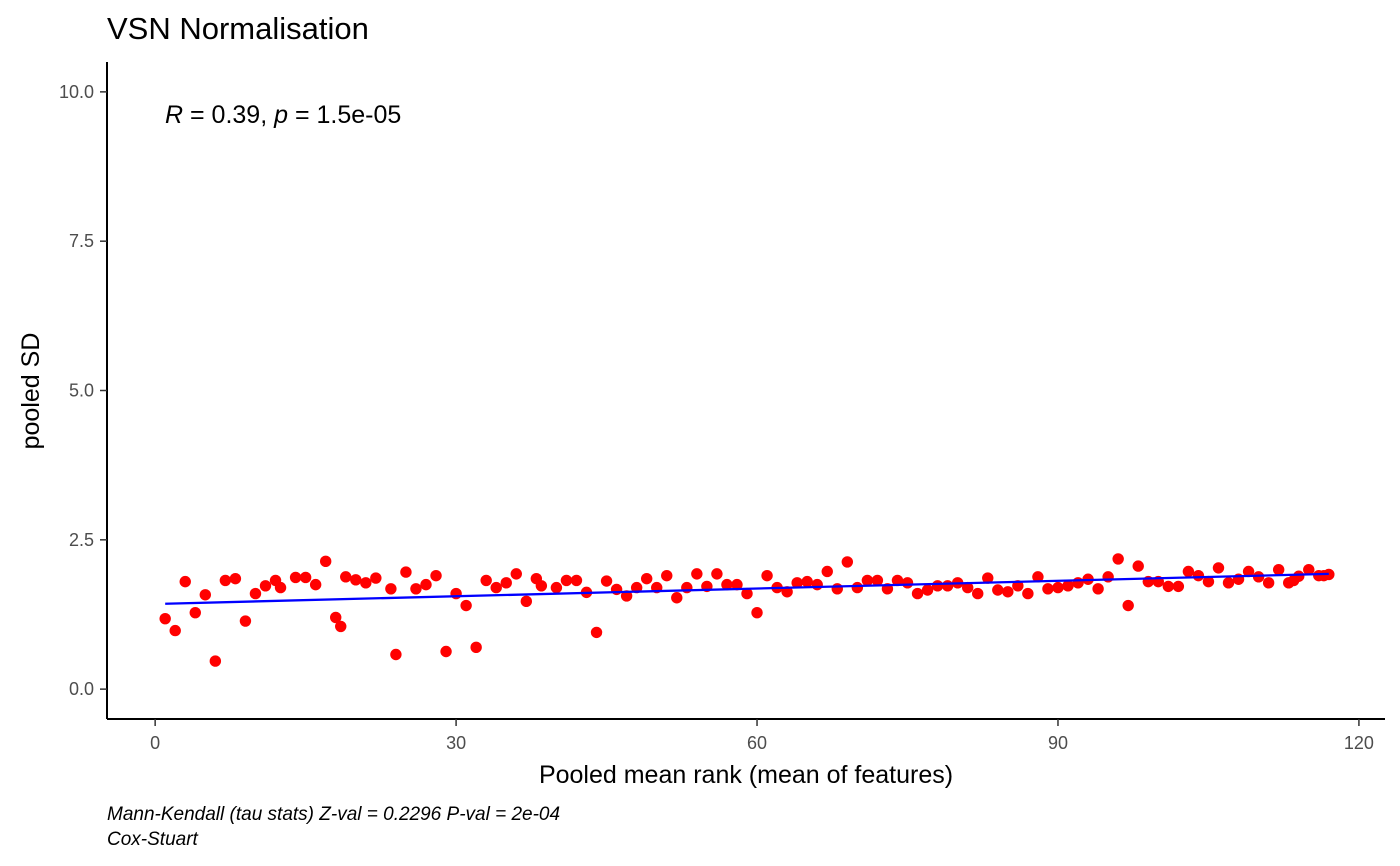 Image resolution: width=1400 pixels, height=866 pixels. What do you see at coordinates (31, 391) in the screenshot?
I see `y-axis-title: pooled SD` at bounding box center [31, 391].